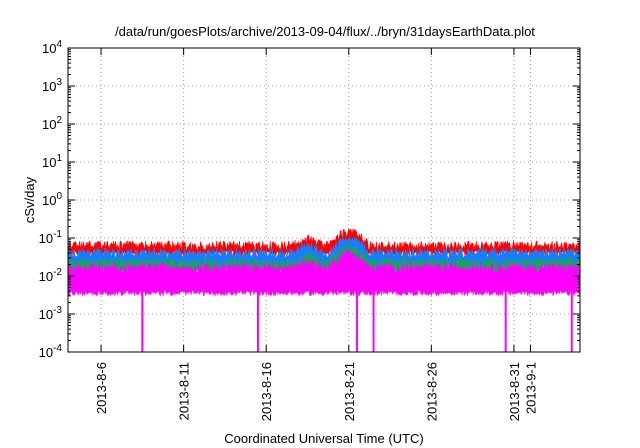 Image resolution: width=640 pixels, height=448 pixels. Describe the element at coordinates (51, 351) in the screenshot. I see `y-tick-label: 10⁻⁴` at that location.